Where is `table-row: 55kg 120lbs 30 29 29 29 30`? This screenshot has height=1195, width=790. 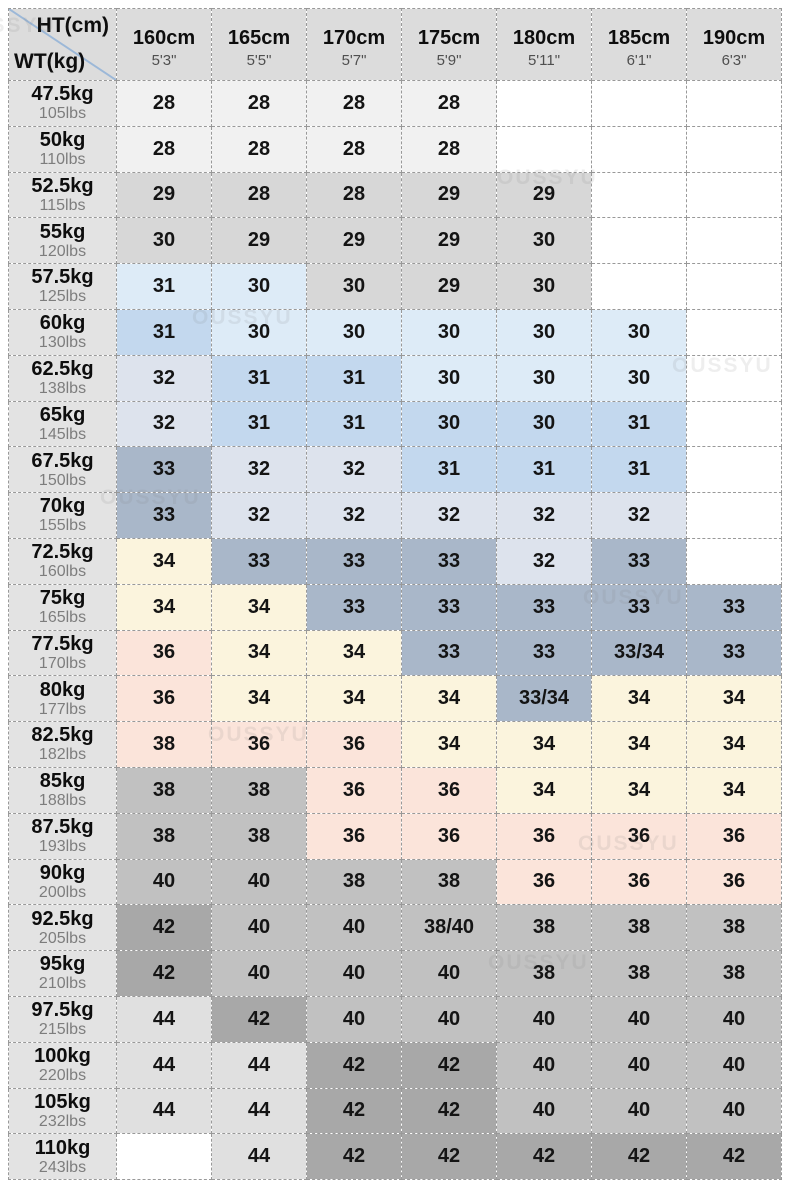 table-row: 55kg 120lbs 30 29 29 29 30 is located at coordinates (395, 241).